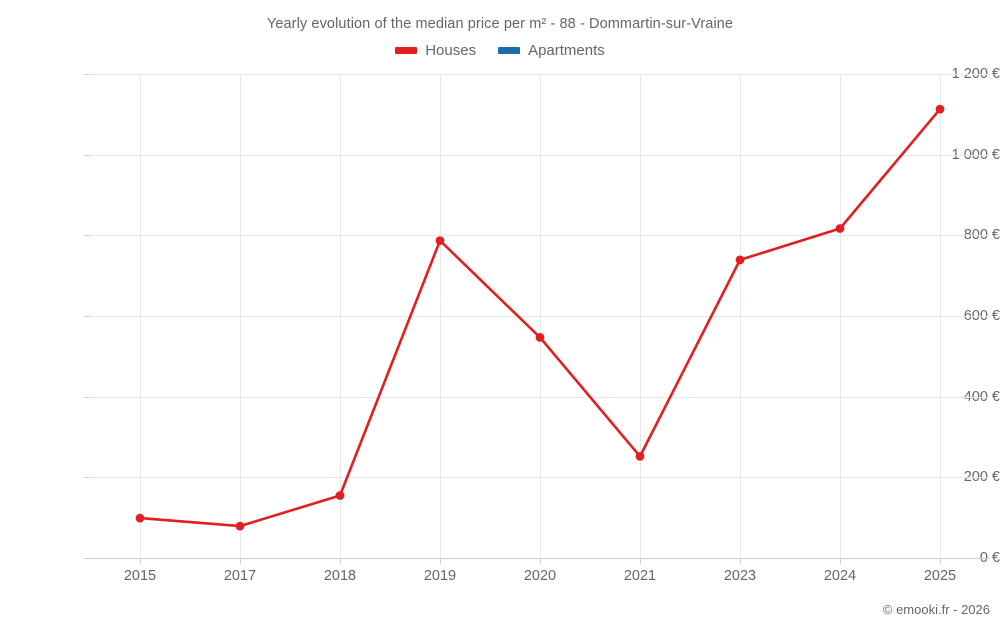 This screenshot has width=1000, height=625. What do you see at coordinates (540, 576) in the screenshot?
I see `x-axis-tick-label: 2020` at bounding box center [540, 576].